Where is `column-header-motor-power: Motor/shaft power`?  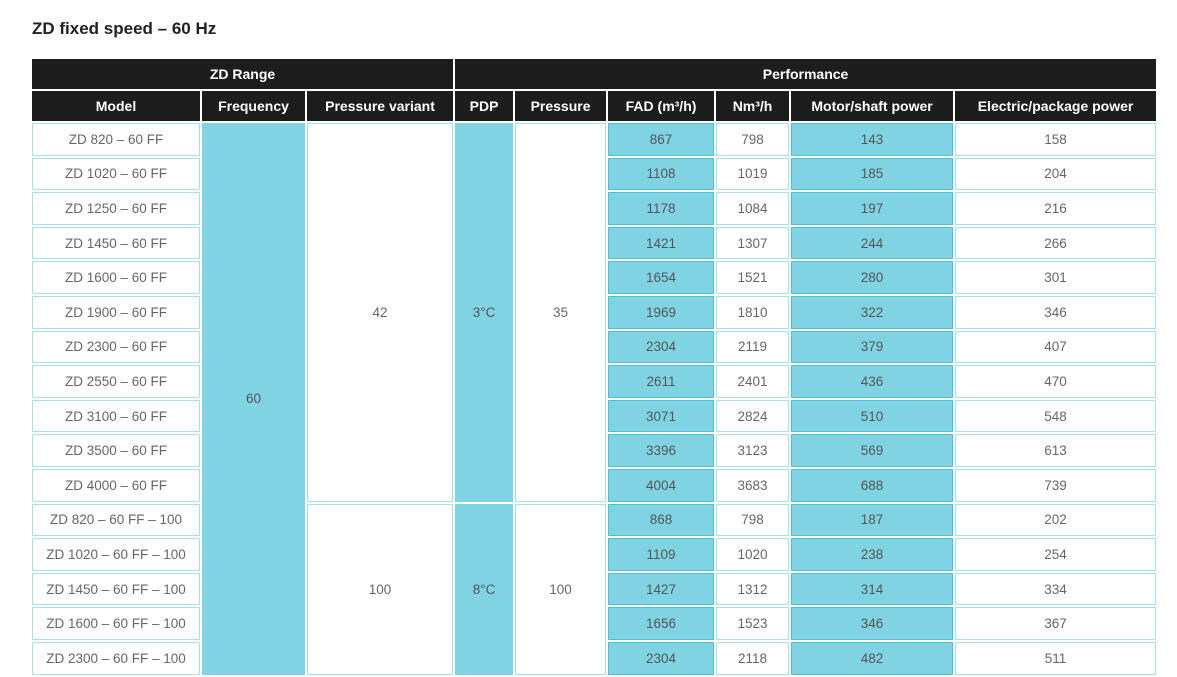
column-header-motor-power: Motor/shaft power is located at coordinates (872, 106).